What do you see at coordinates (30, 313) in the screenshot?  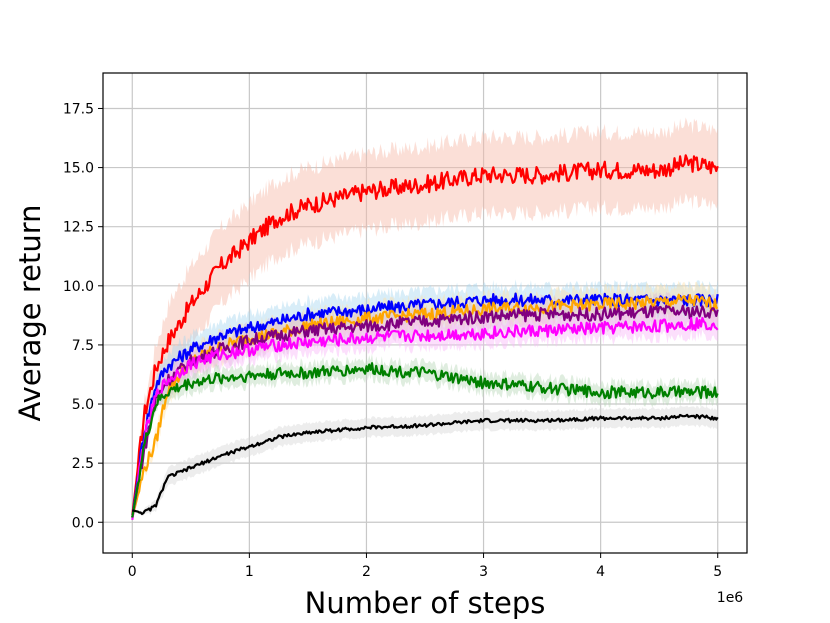 I see `y-axis-label: Average return` at bounding box center [30, 313].